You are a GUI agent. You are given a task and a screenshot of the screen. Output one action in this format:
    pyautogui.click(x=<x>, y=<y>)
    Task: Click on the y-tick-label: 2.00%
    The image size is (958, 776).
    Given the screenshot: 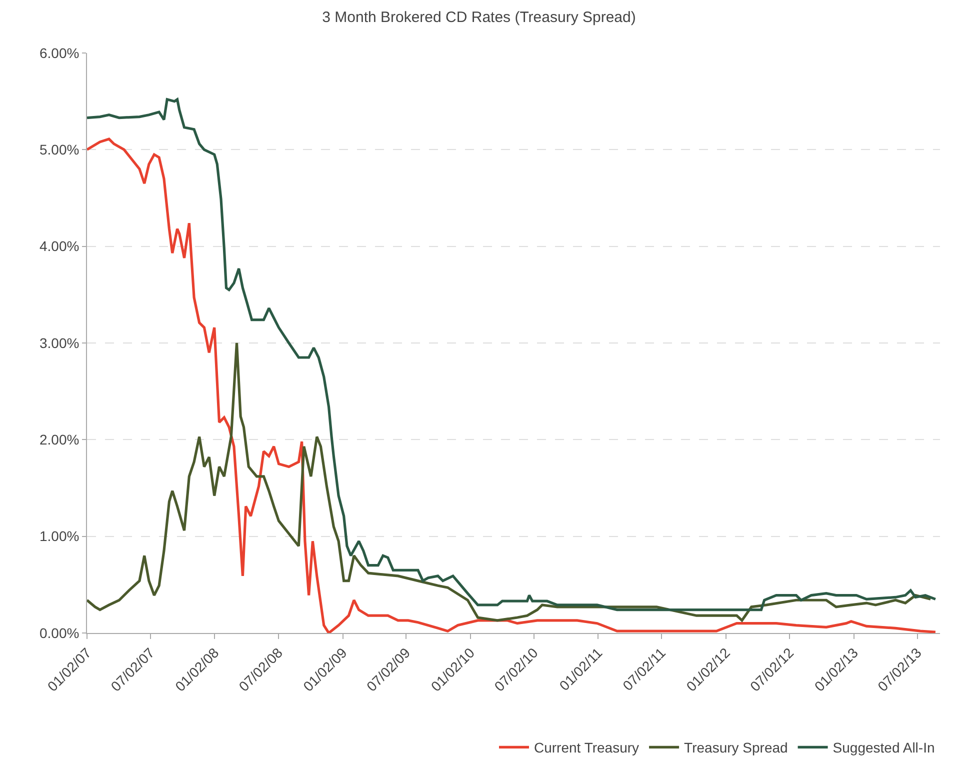 What is the action you would take?
    pyautogui.click(x=59, y=440)
    